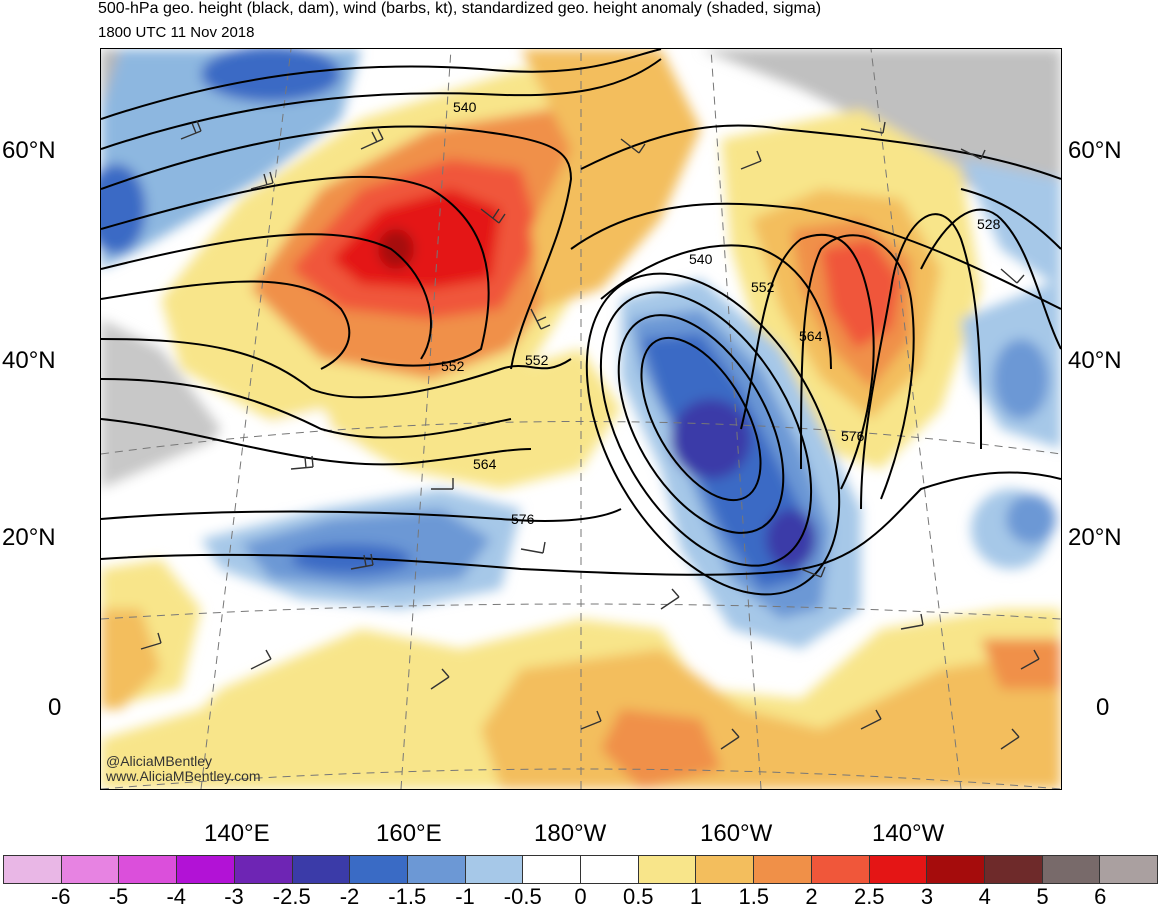  I want to click on colorbar-tick-label: -4, so click(176, 896).